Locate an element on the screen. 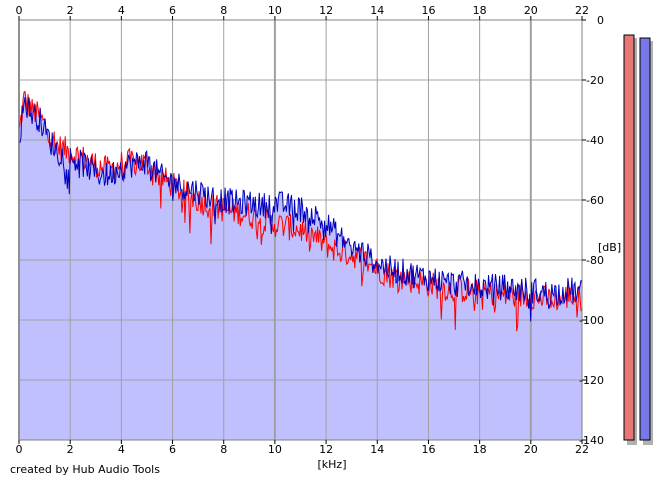  credit-text: created by Hub Audio Tools is located at coordinates (85, 469).